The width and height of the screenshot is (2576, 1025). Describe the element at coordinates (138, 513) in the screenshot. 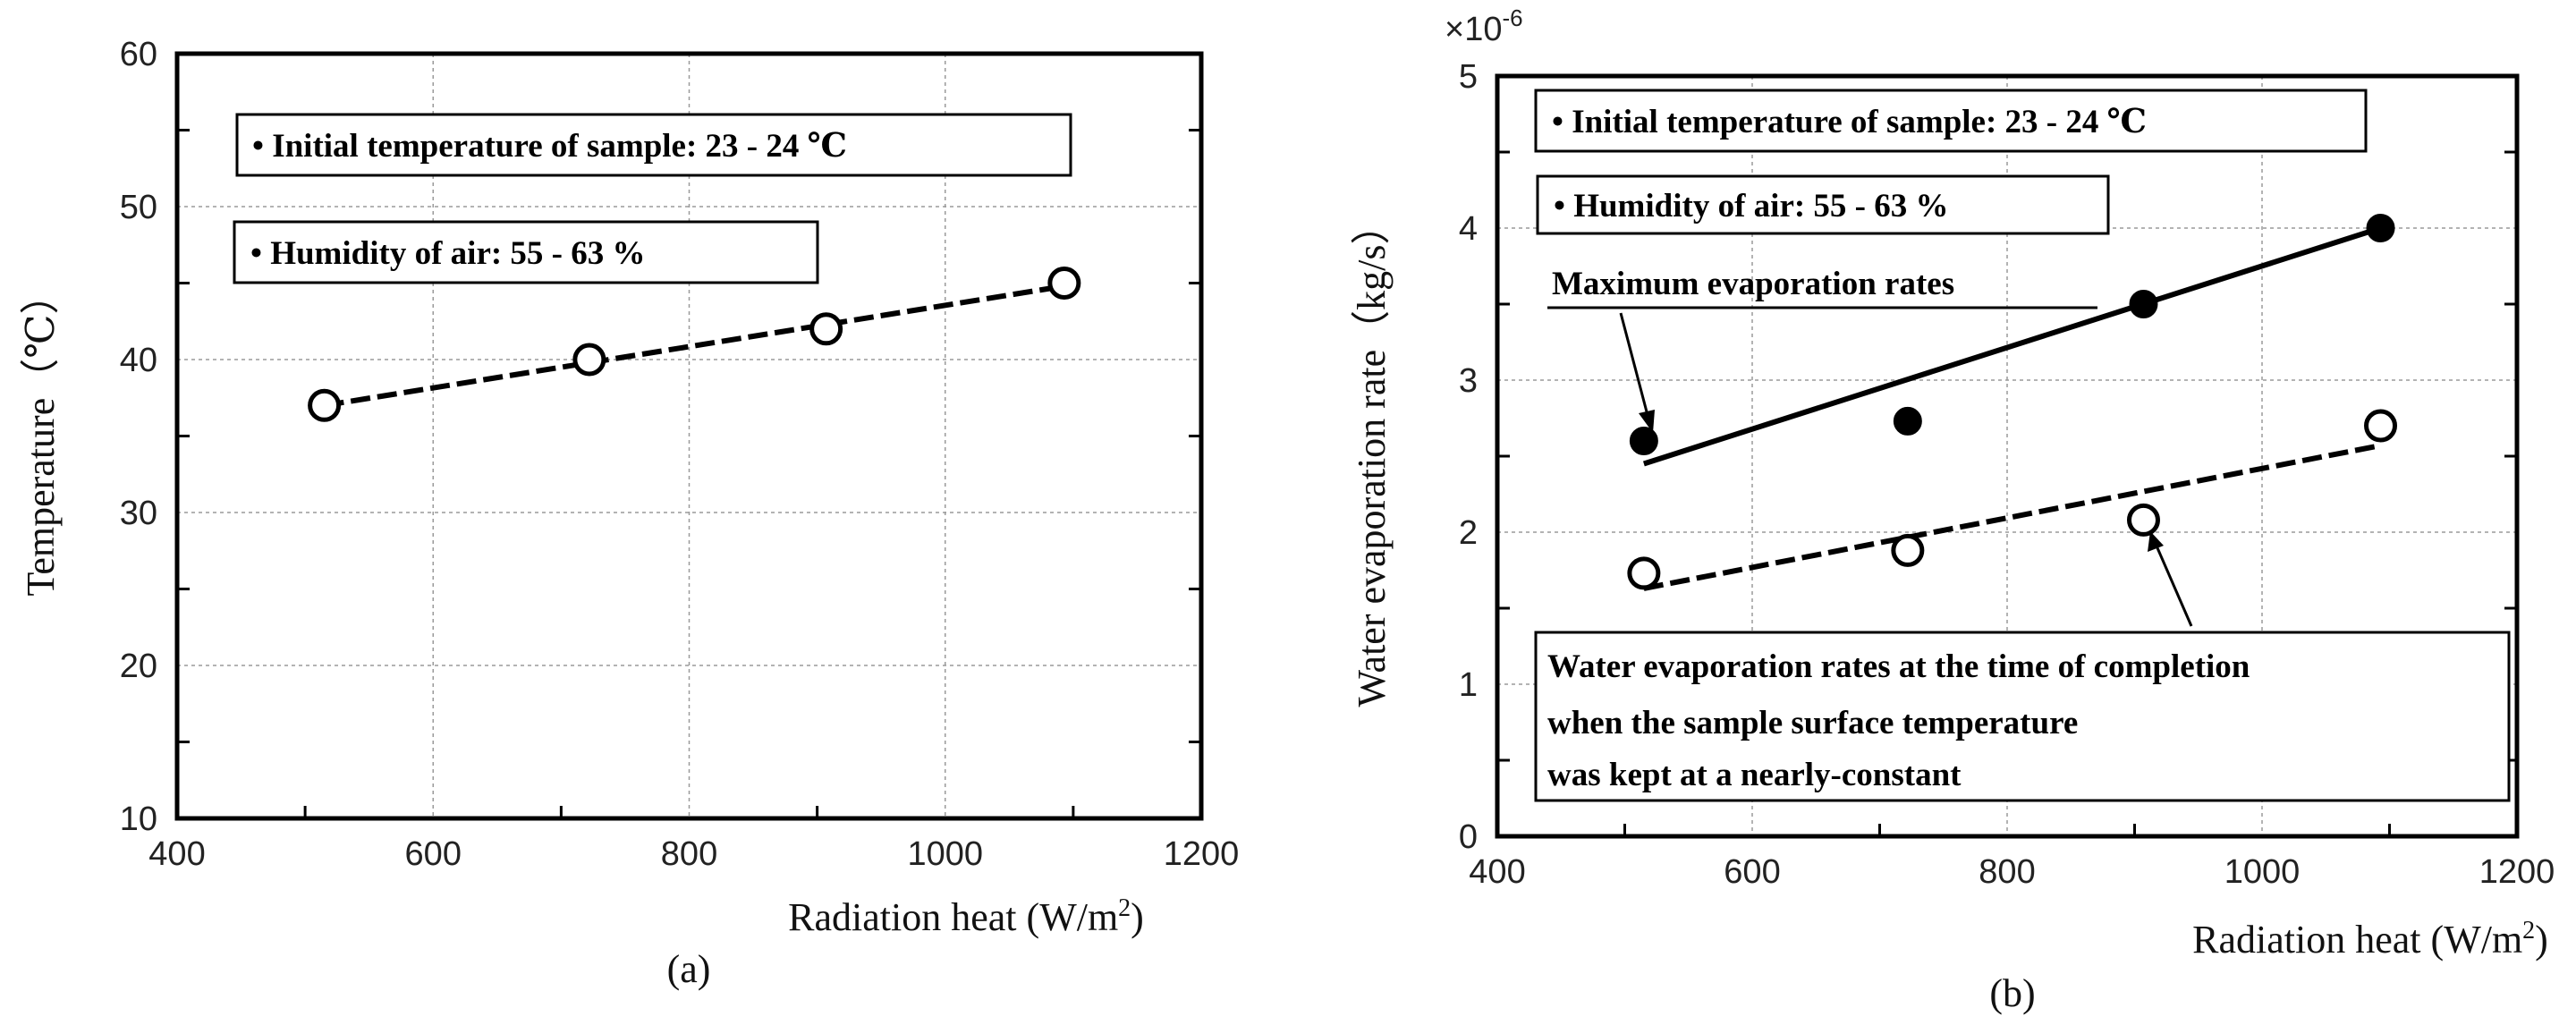

I see `y-tick-label-a: 30` at that location.